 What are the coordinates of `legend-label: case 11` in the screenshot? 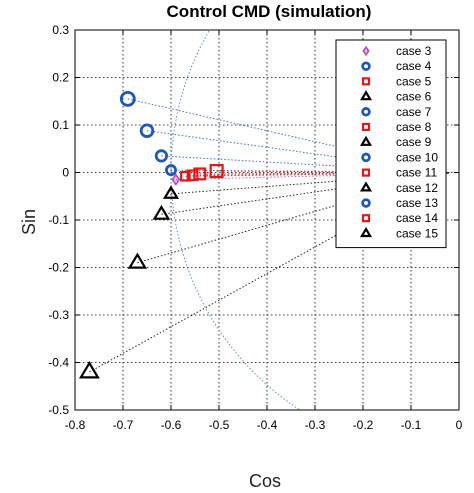 It's located at (416, 173).